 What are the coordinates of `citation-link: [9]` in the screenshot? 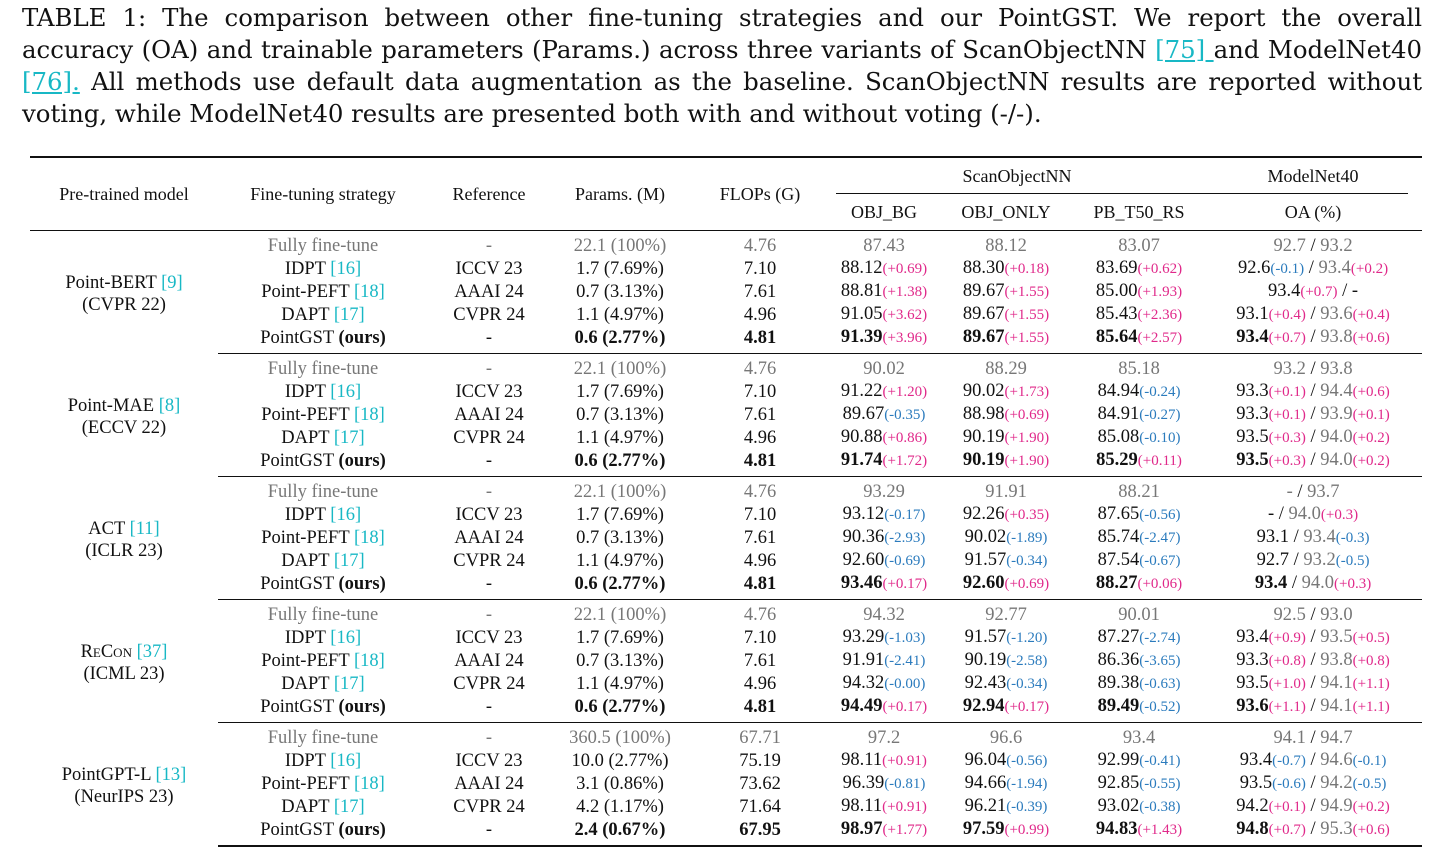 It's located at (172, 283).